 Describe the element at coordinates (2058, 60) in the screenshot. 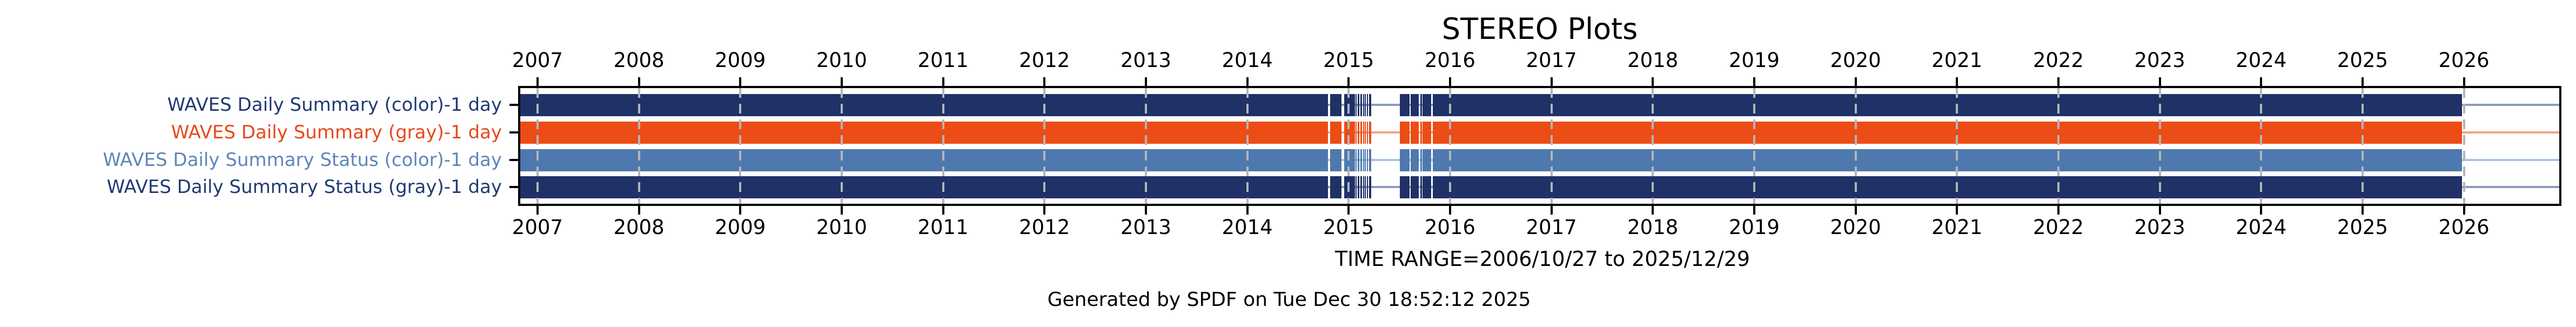

I see `top-year-label: 2022` at that location.